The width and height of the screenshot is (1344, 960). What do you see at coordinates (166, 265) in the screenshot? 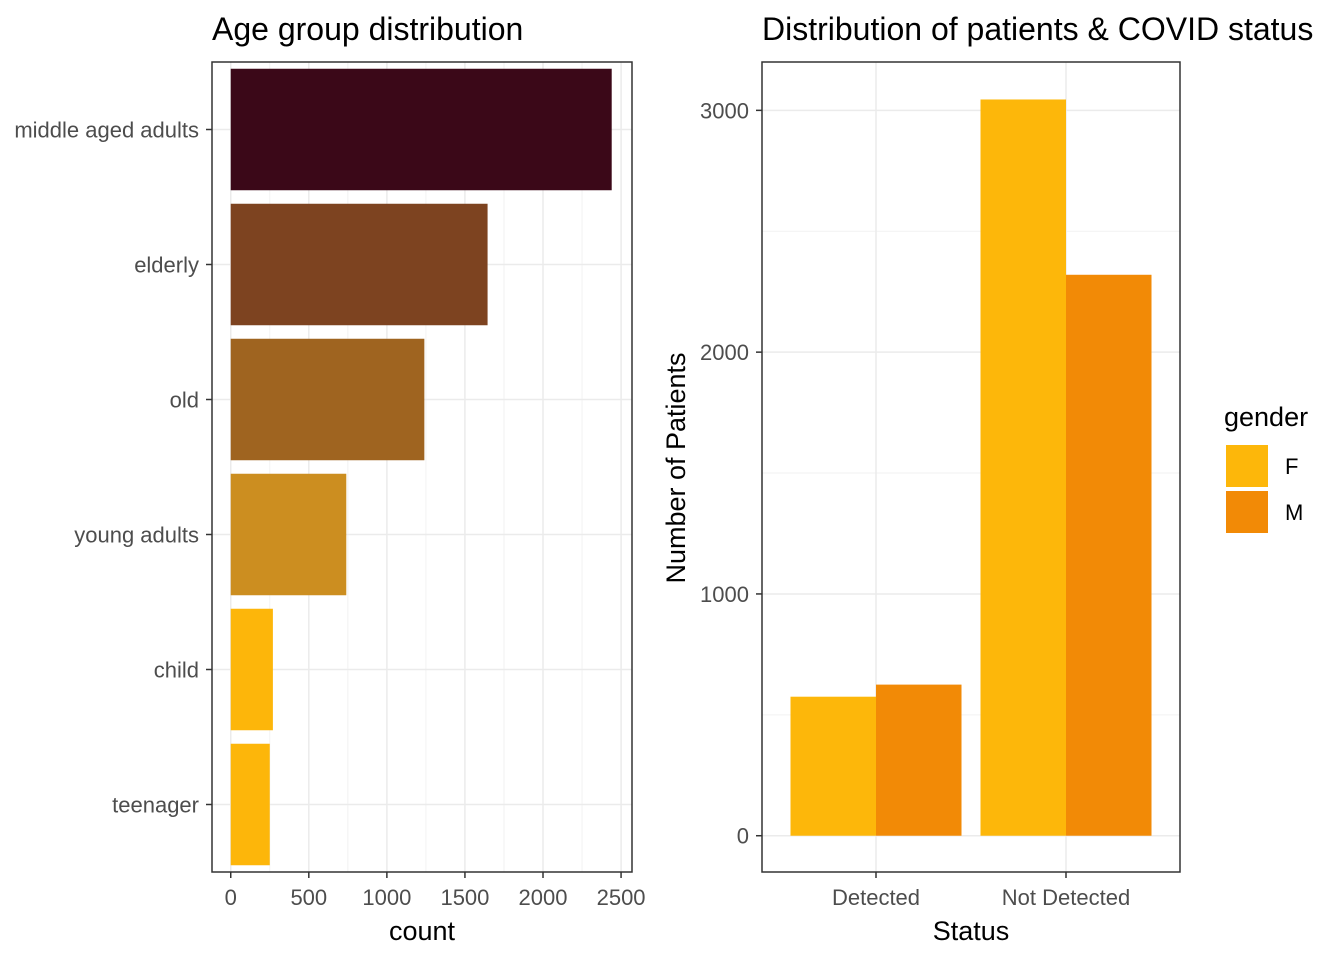
I see `y-tick-label-elderly: elderly` at bounding box center [166, 265].